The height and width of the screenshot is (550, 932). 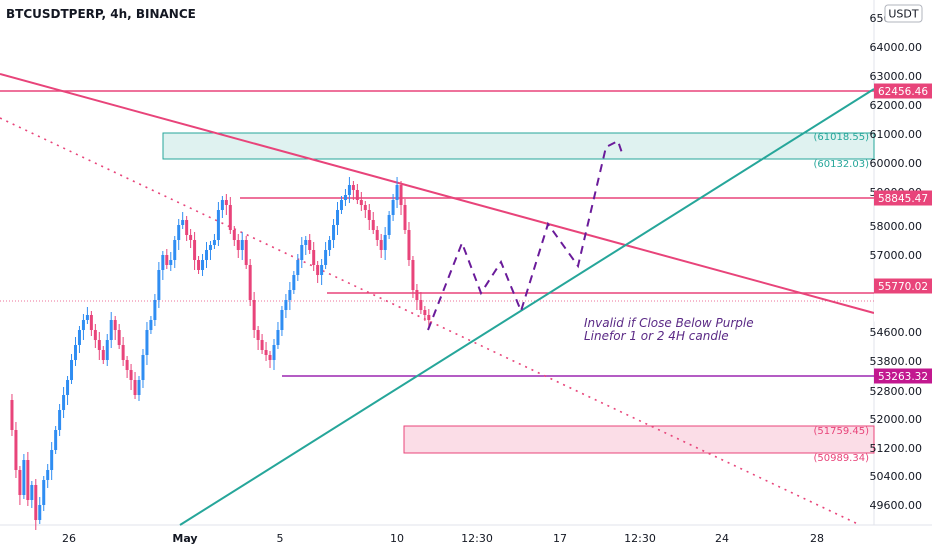 I want to click on price-label-text: 55531.06, so click(x=903, y=302).